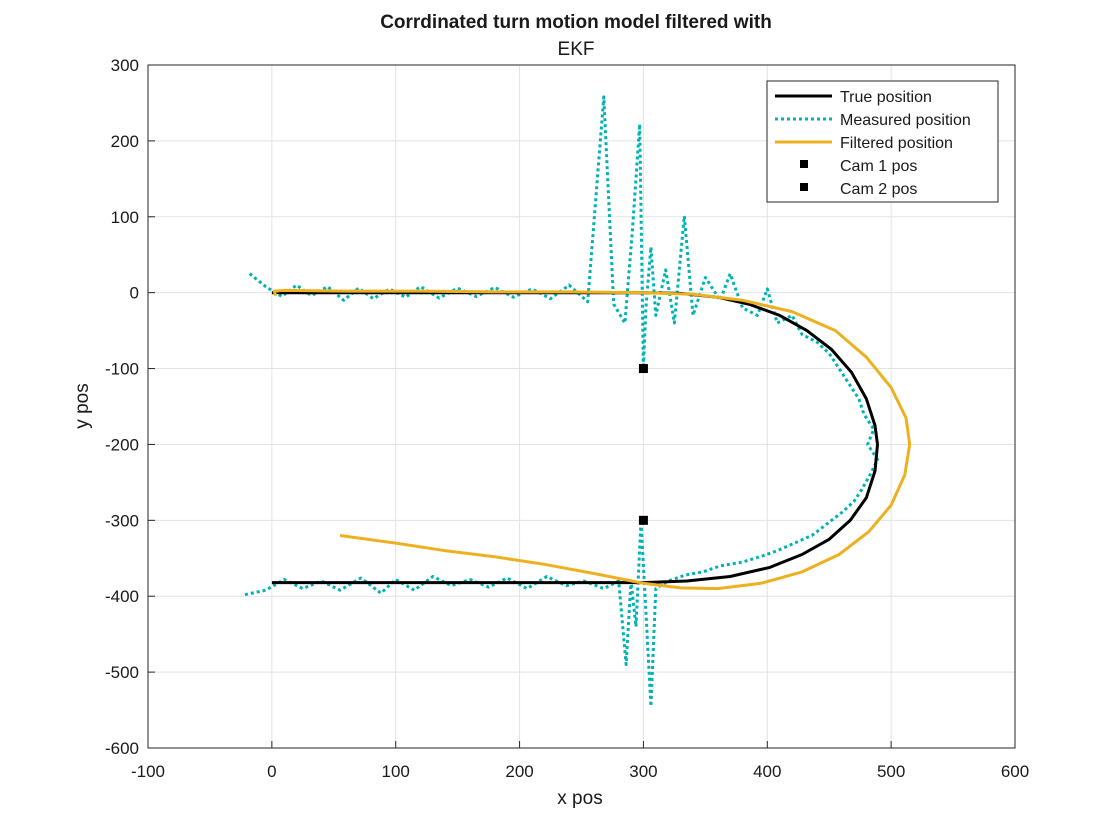 This screenshot has height=840, width=1120. I want to click on x-tick-label: 500, so click(891, 771).